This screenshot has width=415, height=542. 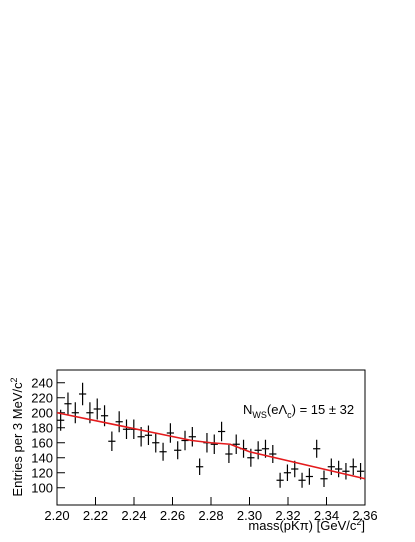 I want to click on fit-line, so click(x=211, y=445).